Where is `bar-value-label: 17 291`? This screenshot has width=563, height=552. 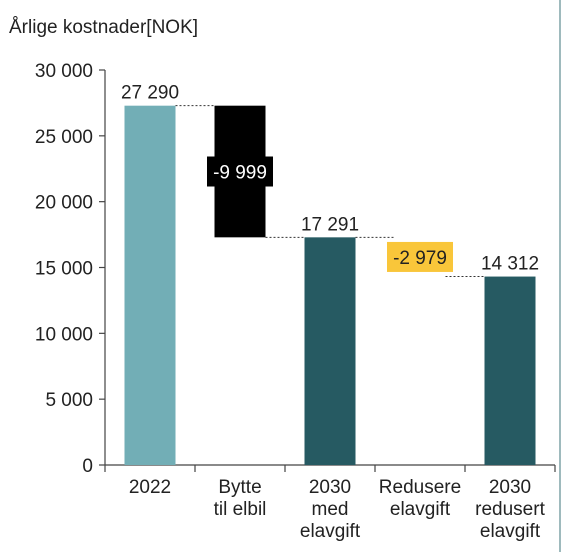
bar-value-label: 17 291 is located at coordinates (330, 224).